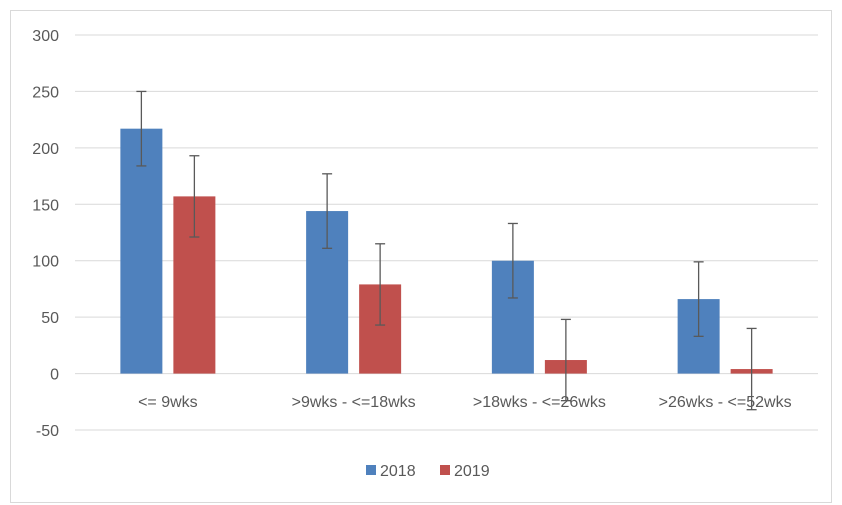  I want to click on legend-label-2018: 2018, so click(398, 471).